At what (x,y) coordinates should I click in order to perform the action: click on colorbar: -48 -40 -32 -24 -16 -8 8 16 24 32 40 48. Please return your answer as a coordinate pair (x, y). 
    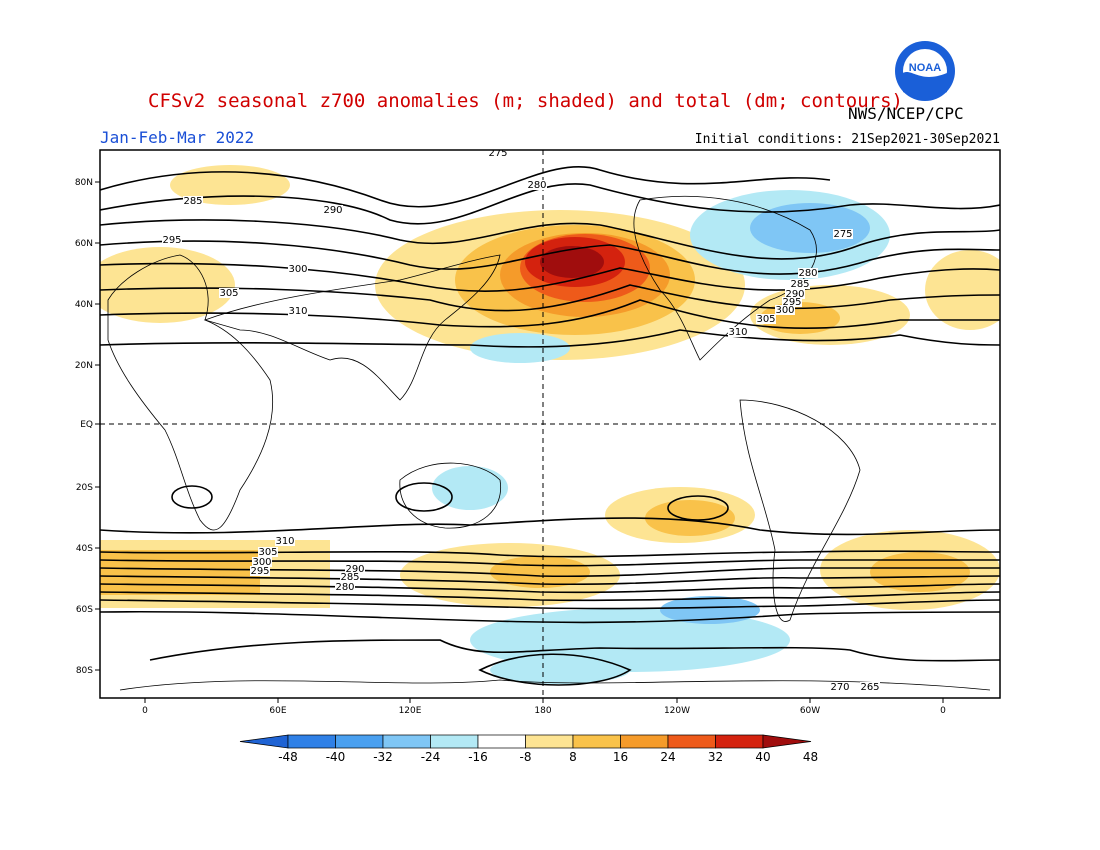
    Looking at the image, I should click on (528, 749).